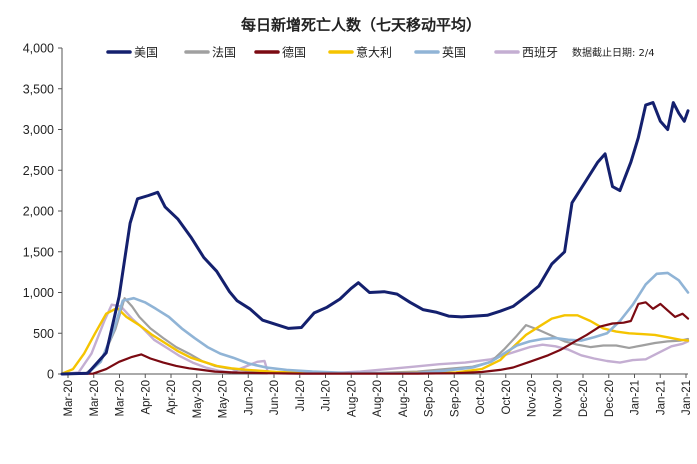 This screenshot has width=697, height=464. Describe the element at coordinates (294, 52) in the screenshot. I see `legend-label: 德国` at that location.